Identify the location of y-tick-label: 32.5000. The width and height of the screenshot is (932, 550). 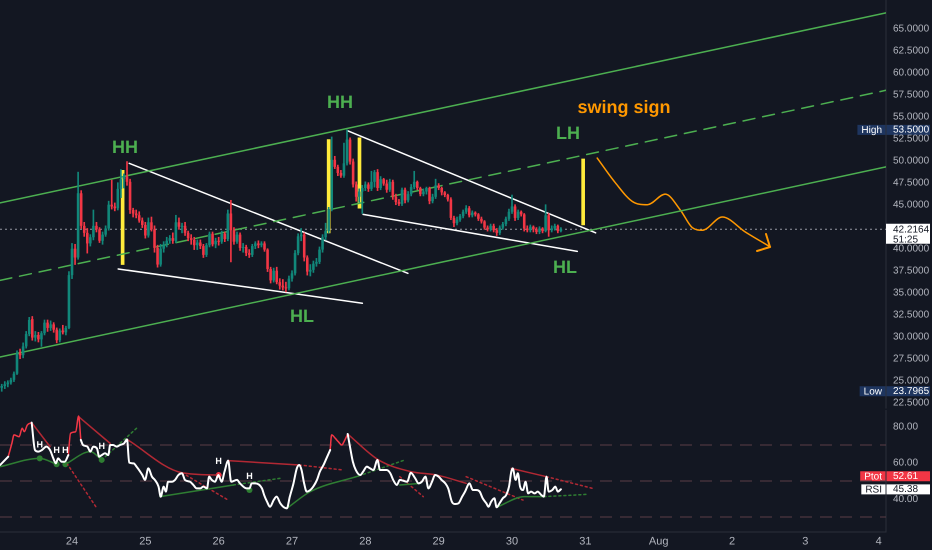
(911, 314).